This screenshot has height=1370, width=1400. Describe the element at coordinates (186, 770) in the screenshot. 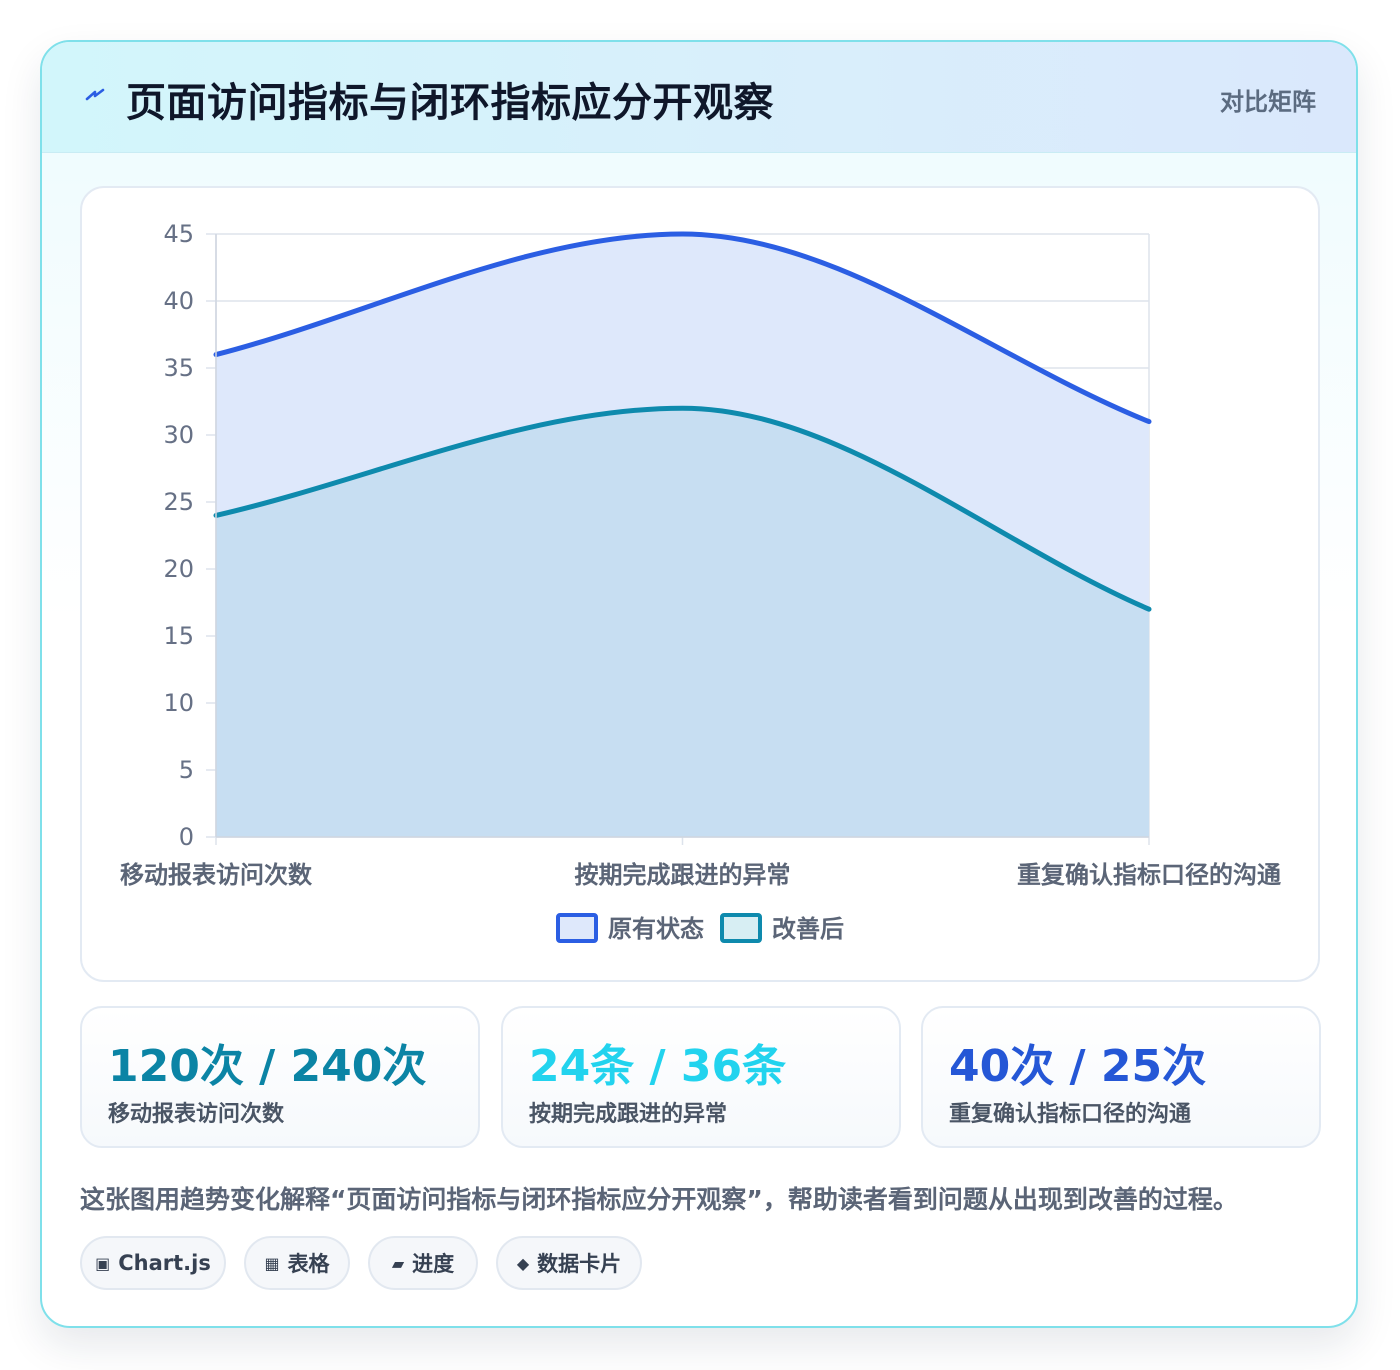

I see `y-tick-label: 5` at that location.